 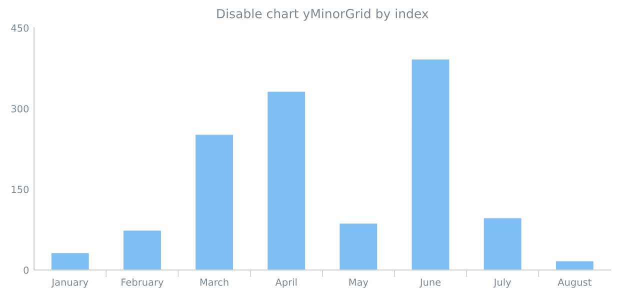 What do you see at coordinates (143, 283) in the screenshot?
I see `x-tick-label: February` at bounding box center [143, 283].